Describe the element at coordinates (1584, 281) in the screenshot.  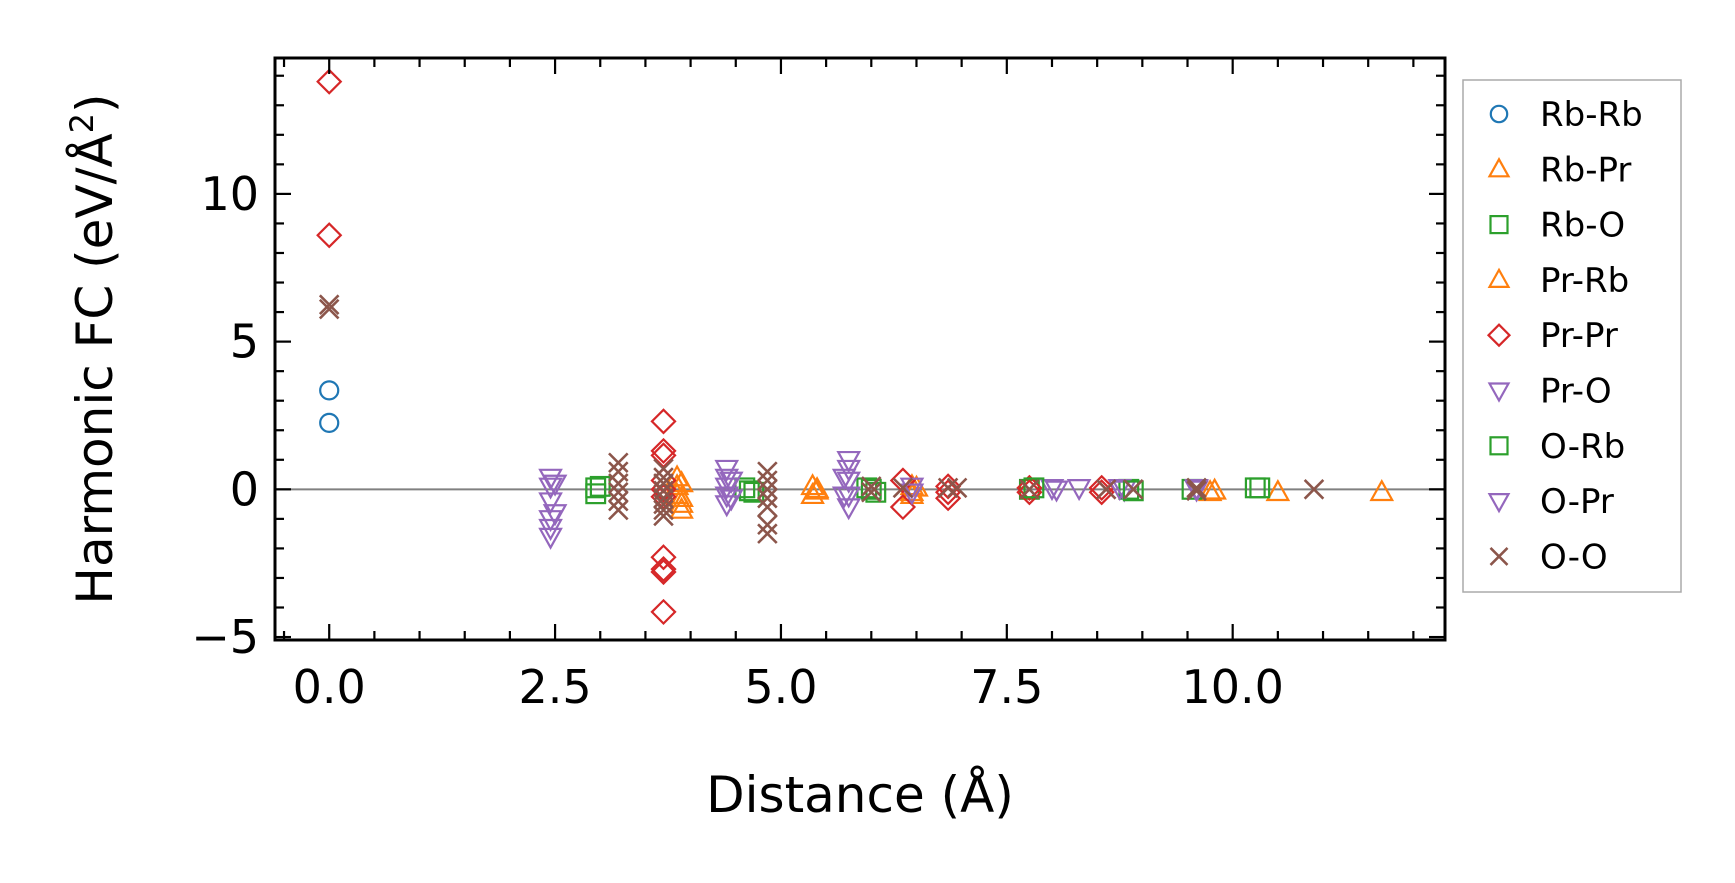
I see `legend-label: Pr-Rb` at that location.